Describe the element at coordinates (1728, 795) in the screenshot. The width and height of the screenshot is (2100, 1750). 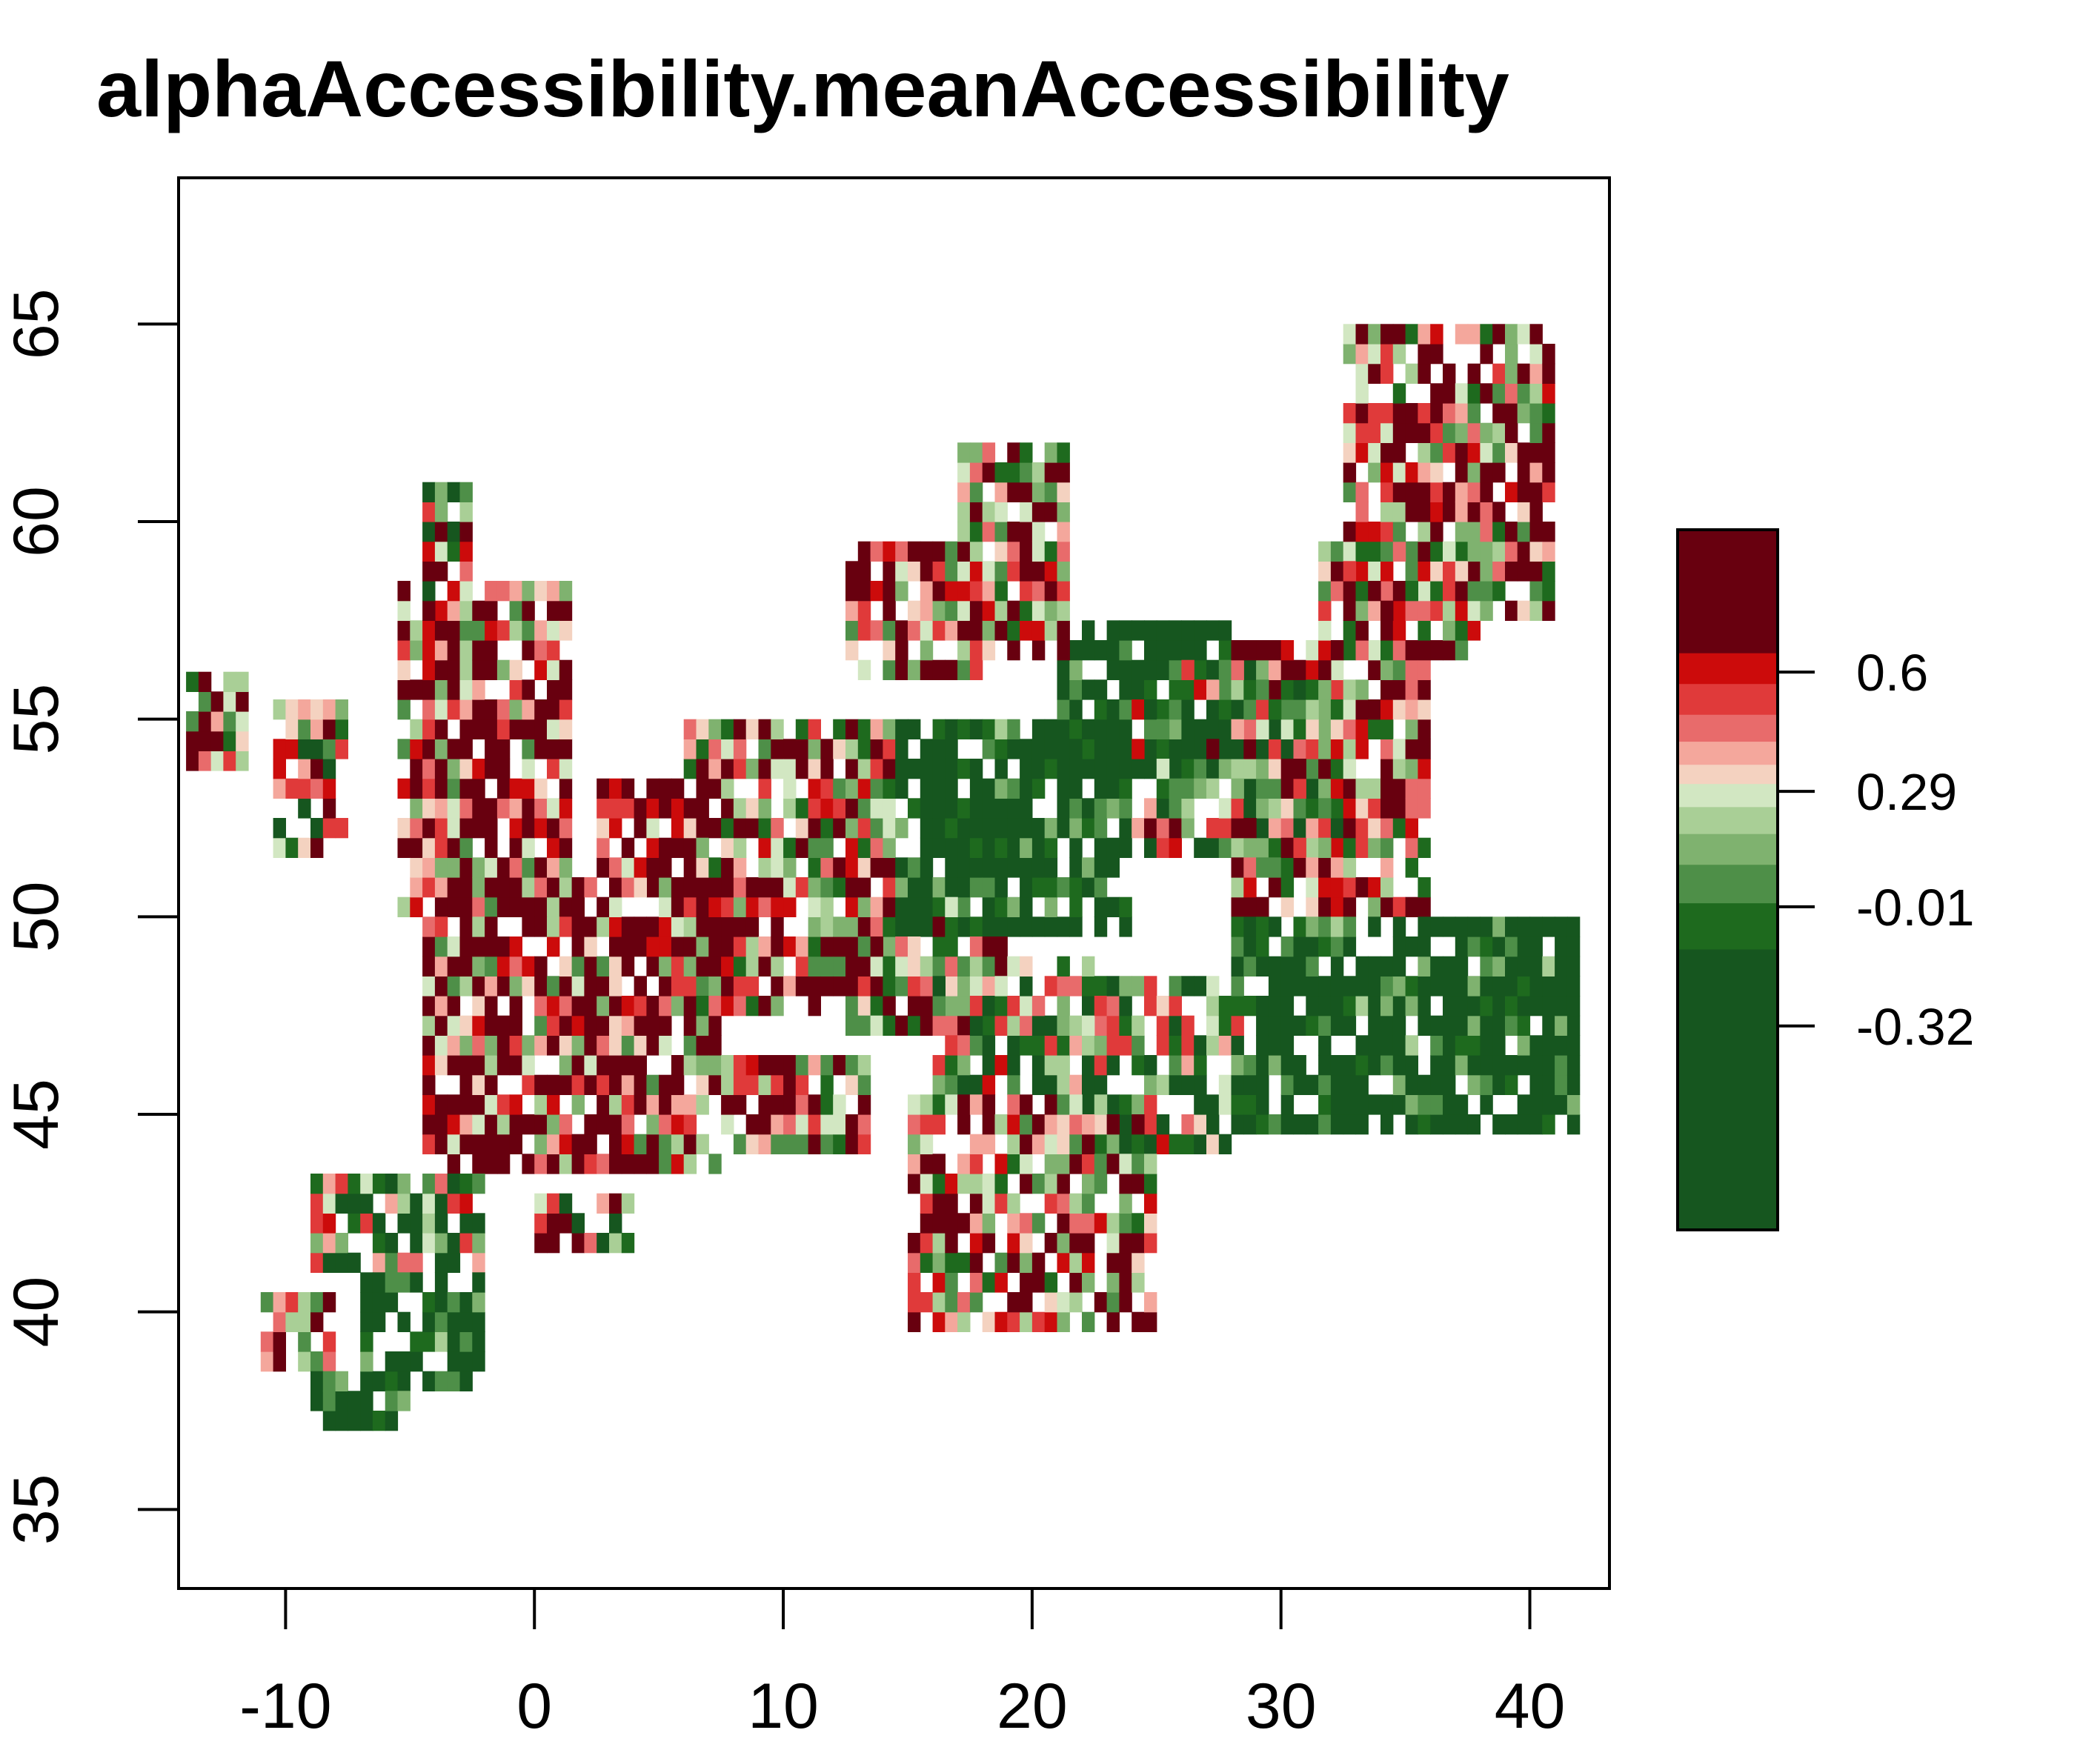
I see `legend-band` at that location.